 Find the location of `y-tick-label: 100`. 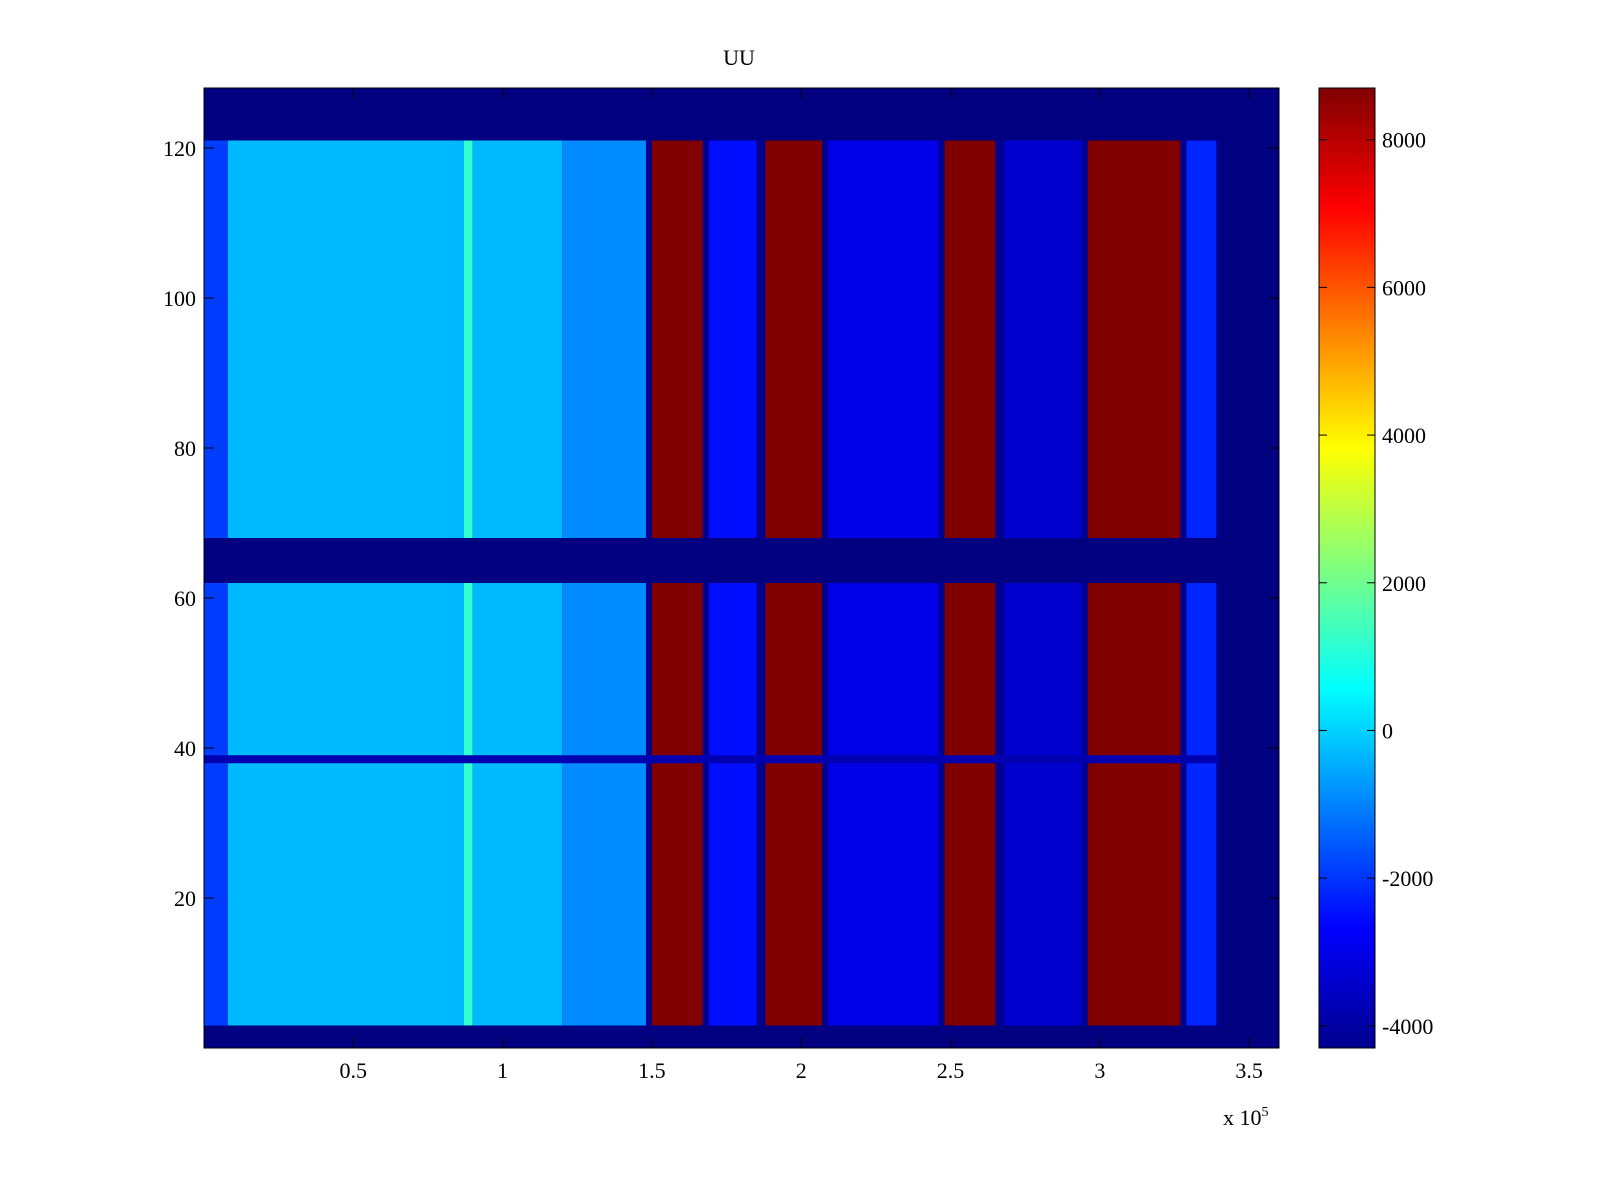

y-tick-label: 100 is located at coordinates (179, 298).